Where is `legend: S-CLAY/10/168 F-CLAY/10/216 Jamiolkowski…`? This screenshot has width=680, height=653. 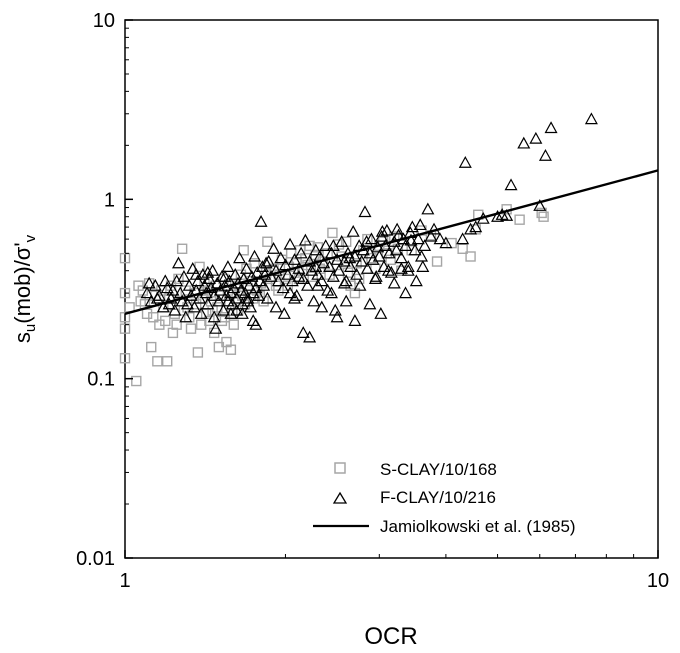
legend: S-CLAY/10/168 F-CLAY/10/216 Jamiolkowski… is located at coordinates (444, 498).